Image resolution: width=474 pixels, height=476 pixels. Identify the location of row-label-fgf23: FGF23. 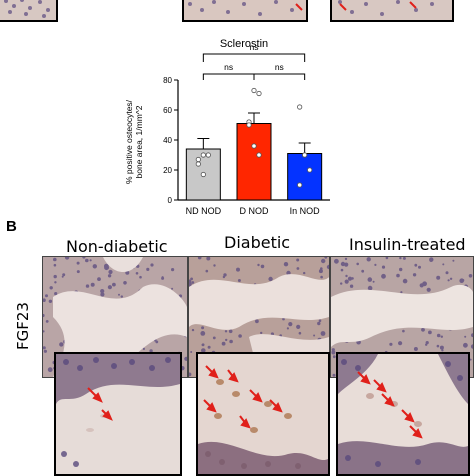
(23, 326).